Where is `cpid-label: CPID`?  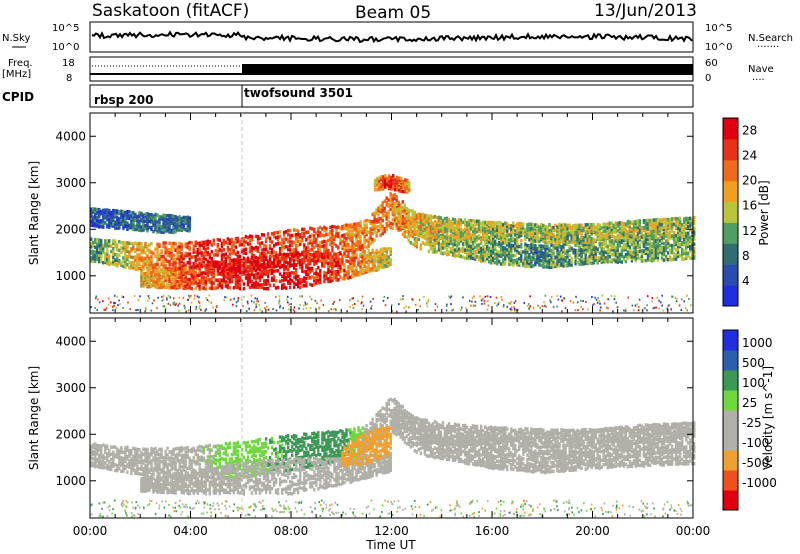 cpid-label: CPID is located at coordinates (18, 97).